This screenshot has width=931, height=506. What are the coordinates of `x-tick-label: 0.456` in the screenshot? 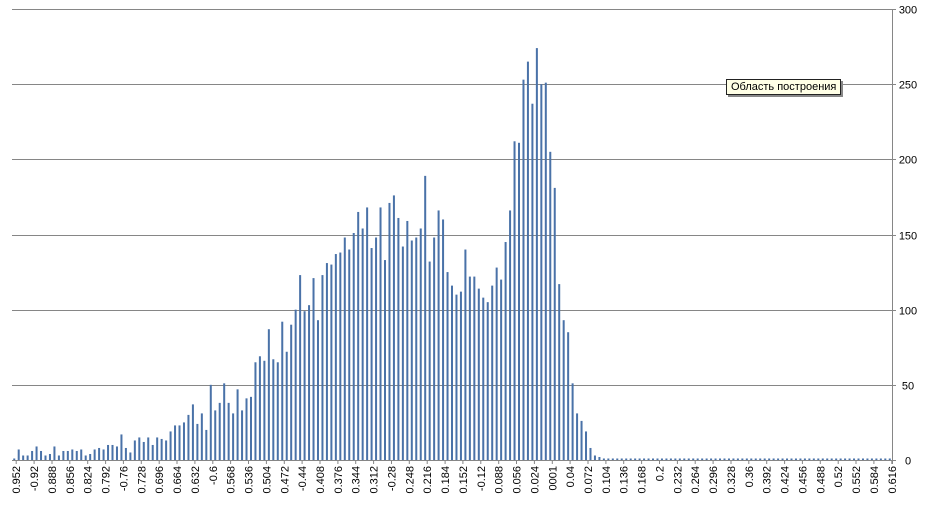 It's located at (803, 480).